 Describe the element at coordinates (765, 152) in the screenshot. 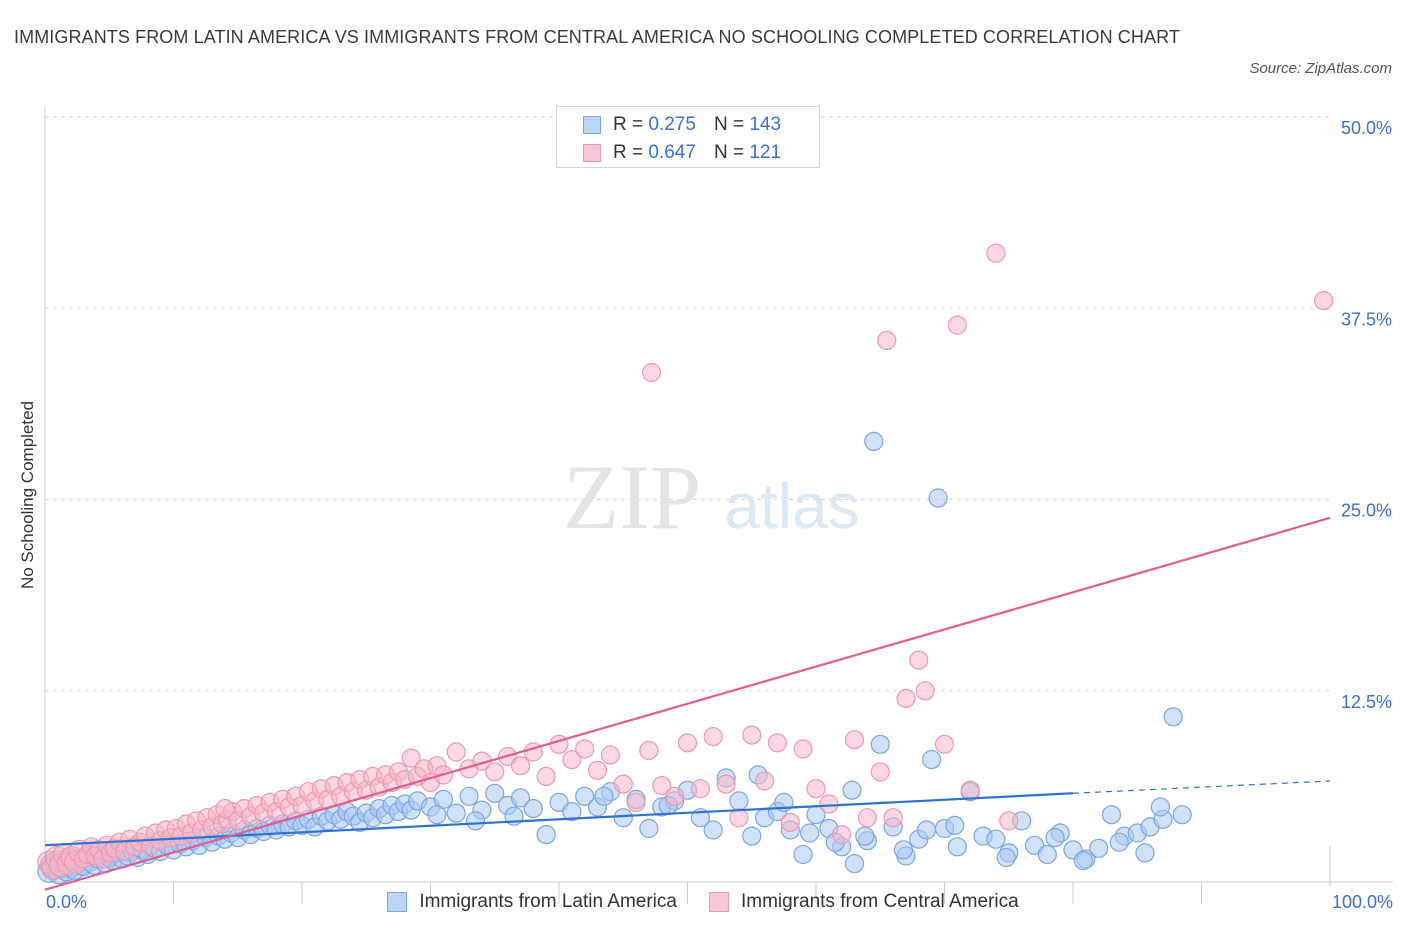

I see `legend-n-value: 121` at that location.